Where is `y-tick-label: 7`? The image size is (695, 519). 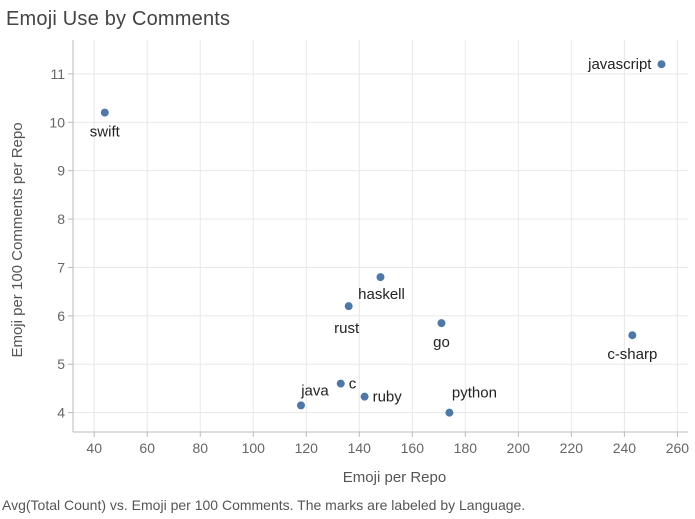 y-tick-label: 7 is located at coordinates (61, 267).